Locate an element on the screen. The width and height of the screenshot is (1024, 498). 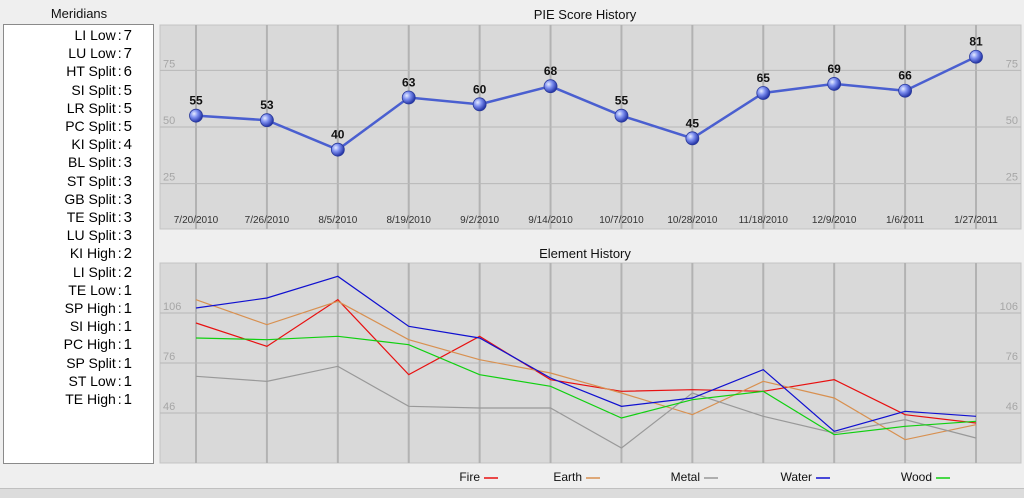
y-tick-label-left: 46 is located at coordinates (169, 407).